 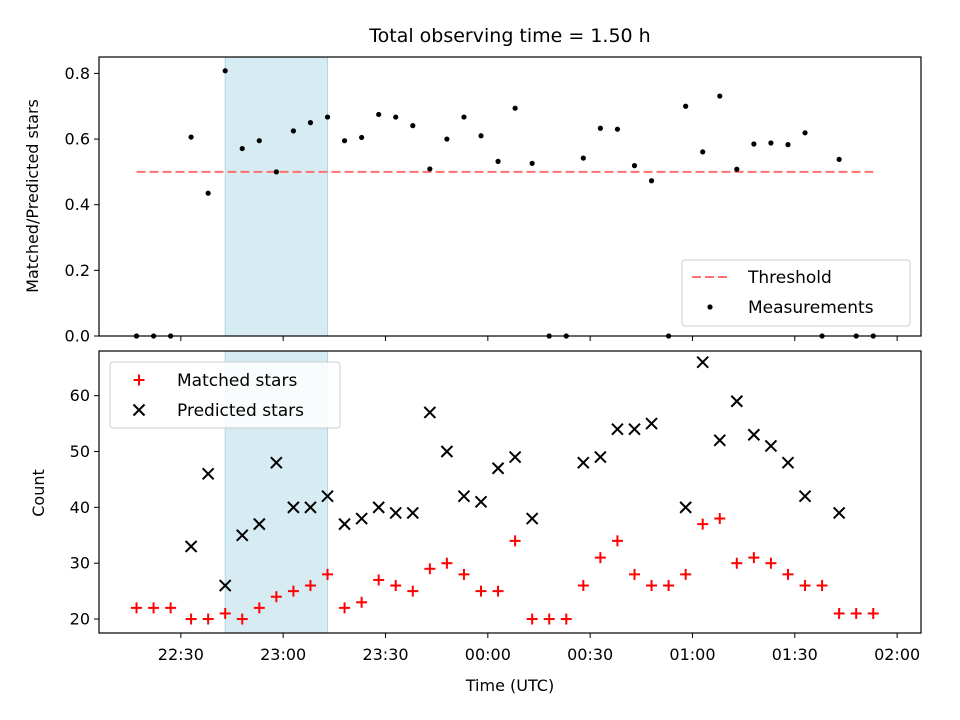 What do you see at coordinates (509, 36) in the screenshot?
I see `chart-title: Total observing time = 1.50 h` at bounding box center [509, 36].